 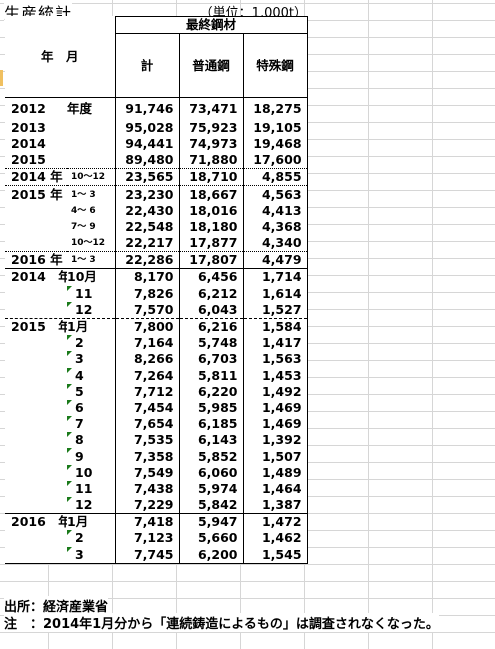 I want to click on row-month: 10, so click(x=91, y=472).